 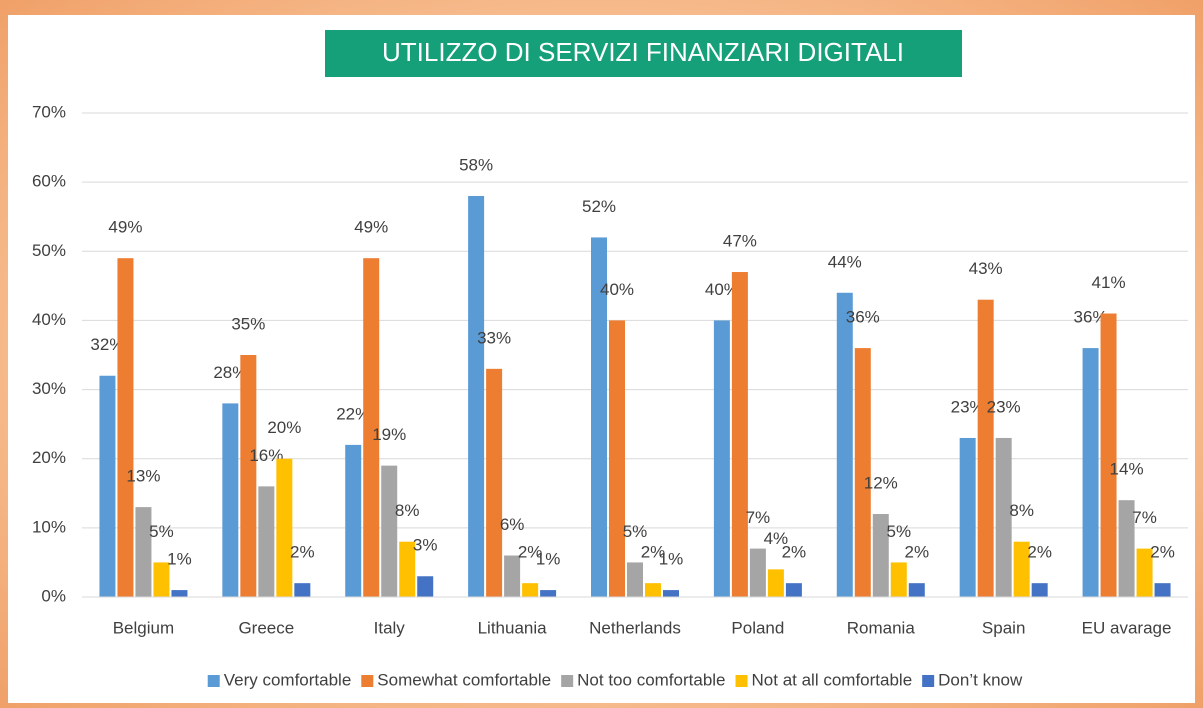 I want to click on x-tick-label: Spain, so click(x=1003, y=627).